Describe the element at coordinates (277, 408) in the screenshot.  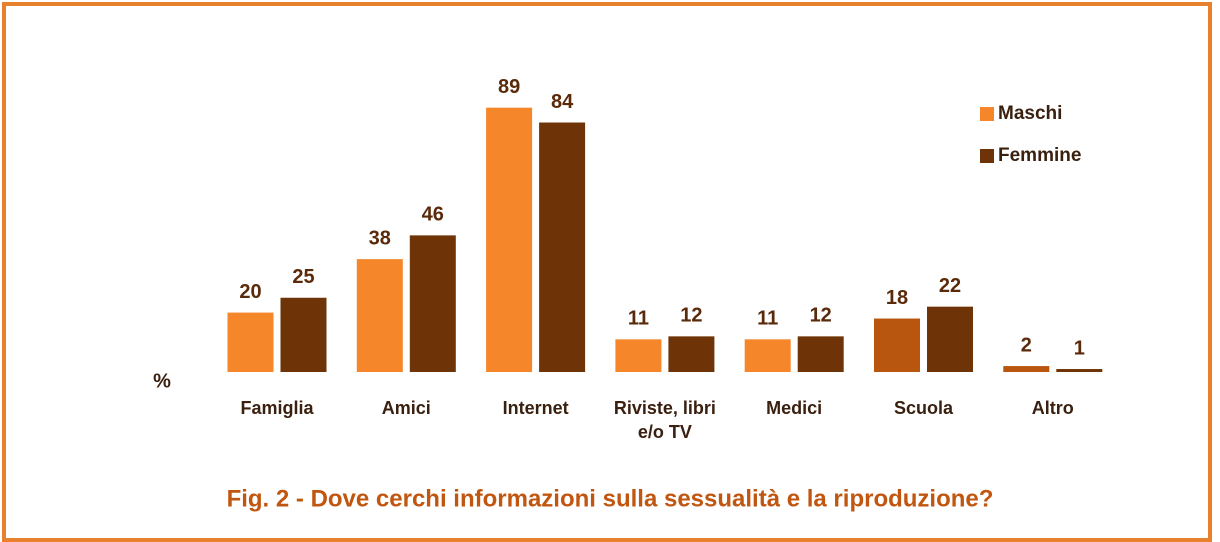
I see `x-tick-label: Famiglia` at that location.